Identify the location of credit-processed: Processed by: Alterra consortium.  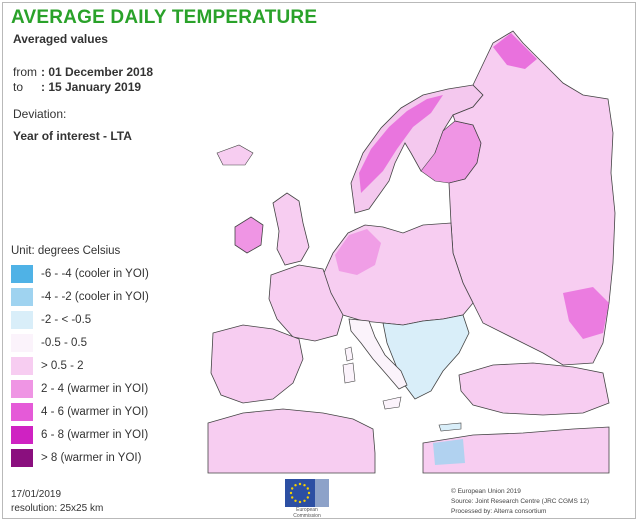
(499, 511).